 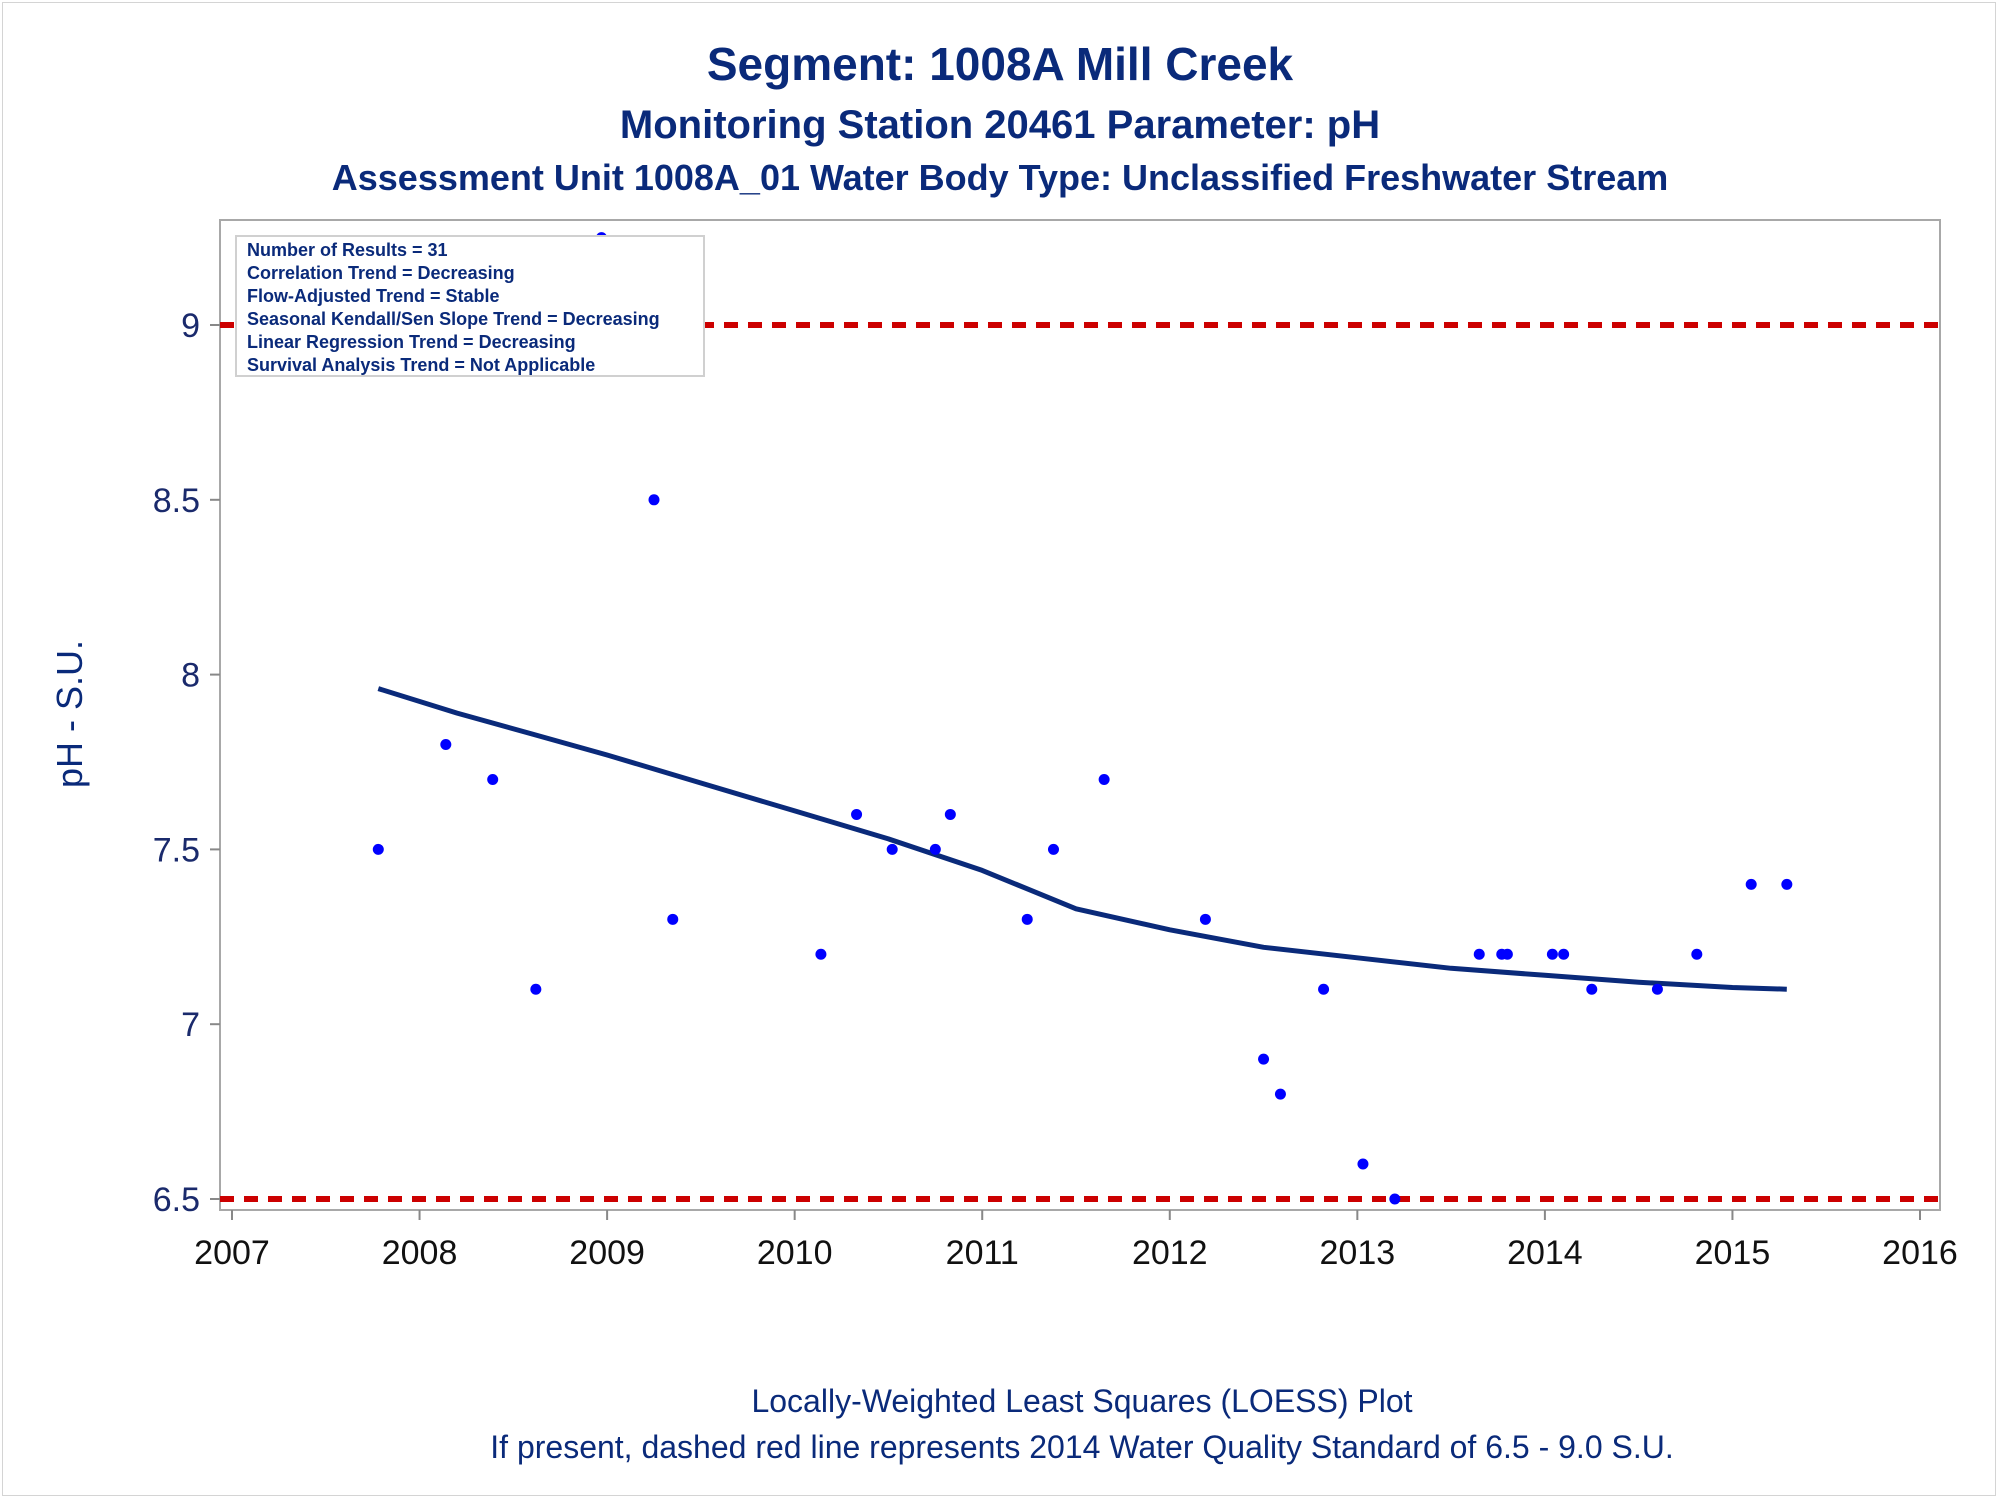 I want to click on x-tick-label: 2015, so click(x=1733, y=1253).